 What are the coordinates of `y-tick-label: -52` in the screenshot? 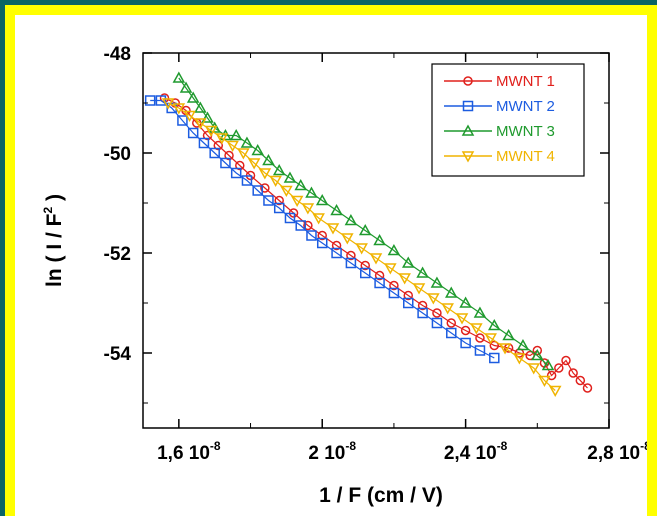 It's located at (117, 254).